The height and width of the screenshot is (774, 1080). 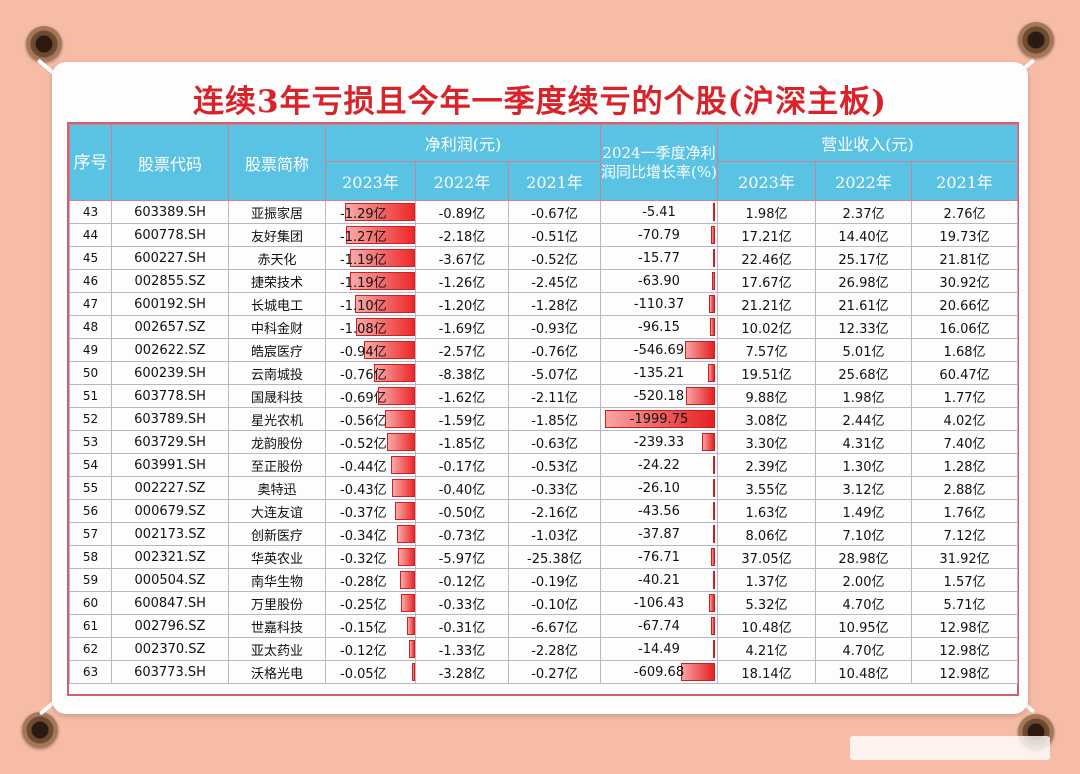 What do you see at coordinates (462, 442) in the screenshot?
I see `cell-np-2022: -1.85亿` at bounding box center [462, 442].